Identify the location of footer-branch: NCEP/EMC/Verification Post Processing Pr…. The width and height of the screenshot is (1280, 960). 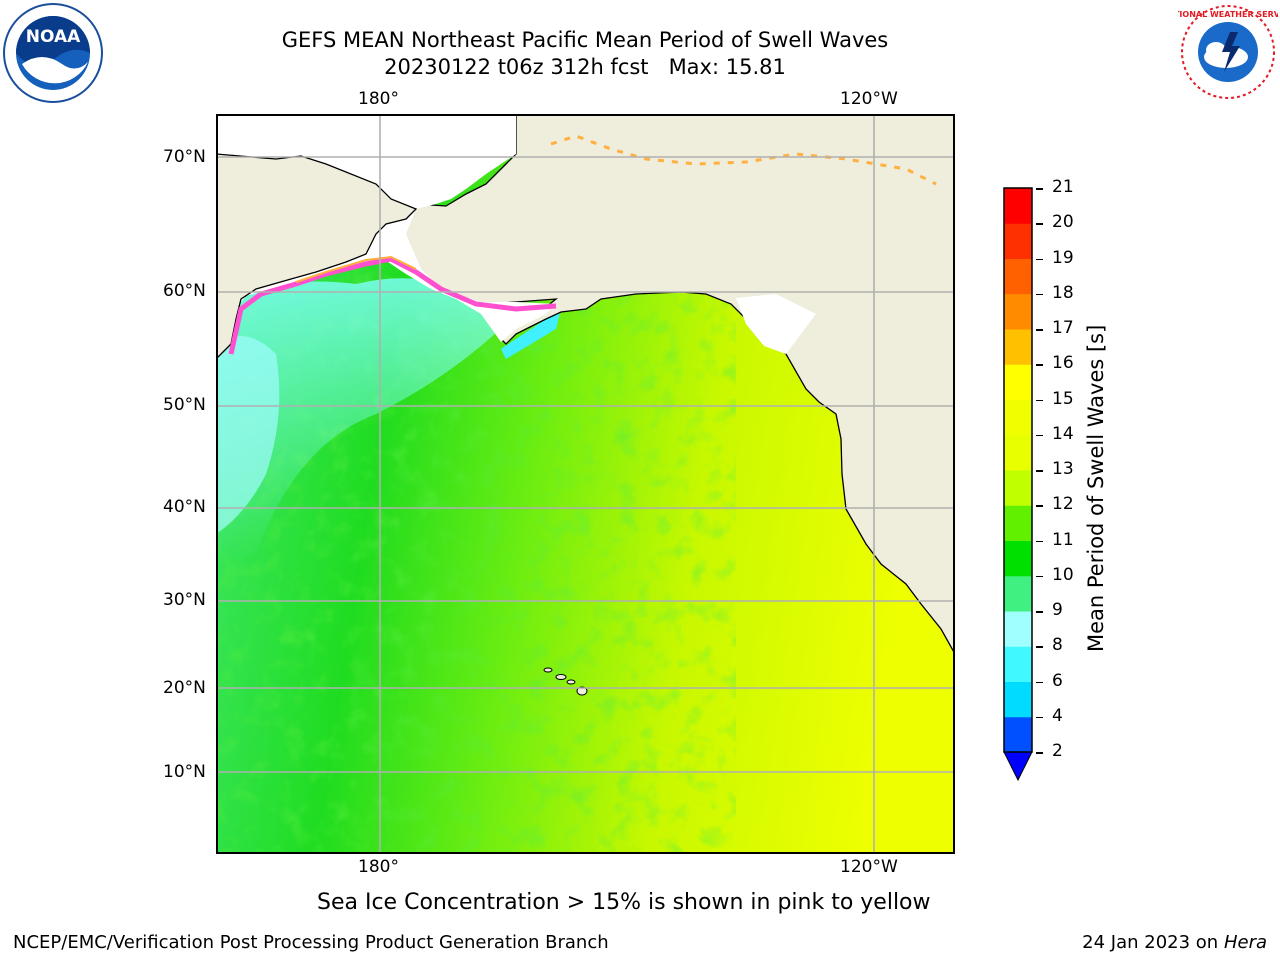
(311, 942).